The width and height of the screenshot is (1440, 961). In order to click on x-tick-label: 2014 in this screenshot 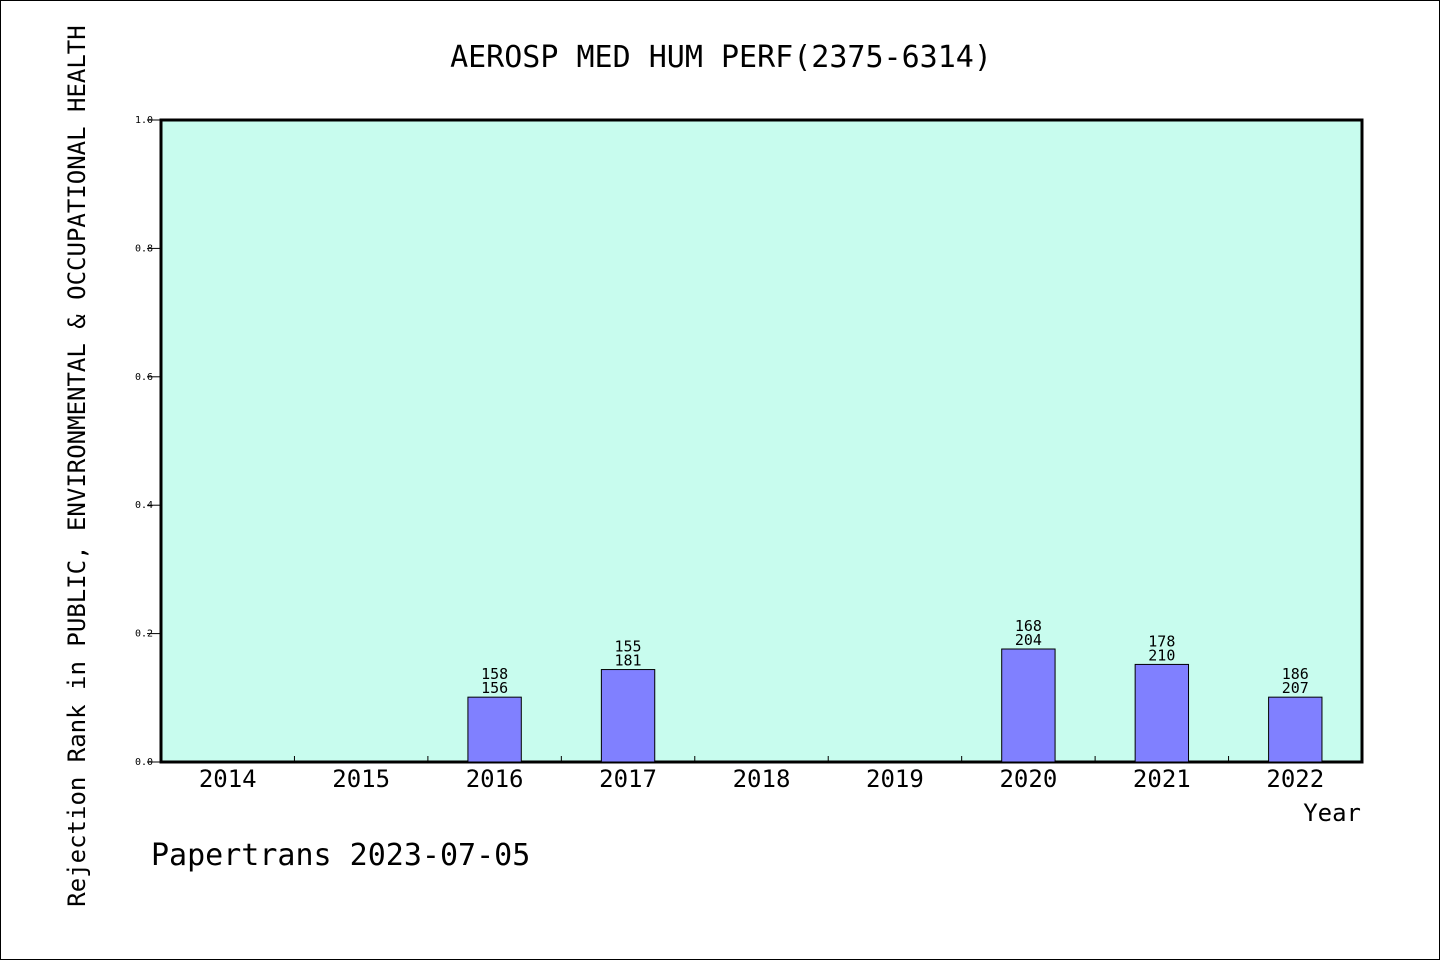, I will do `click(228, 779)`.